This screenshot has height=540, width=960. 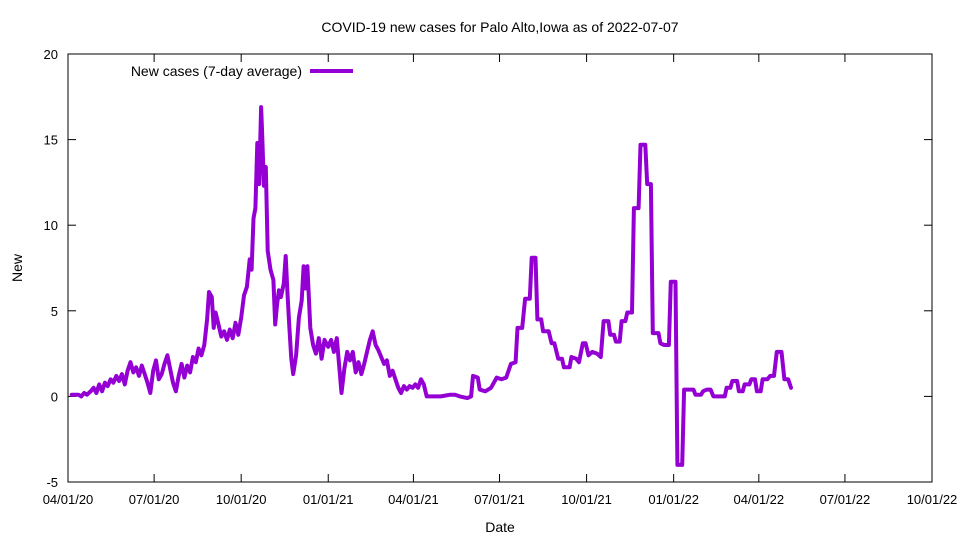 What do you see at coordinates (241, 499) in the screenshot?
I see `x-tick-label: 10/01/20` at bounding box center [241, 499].